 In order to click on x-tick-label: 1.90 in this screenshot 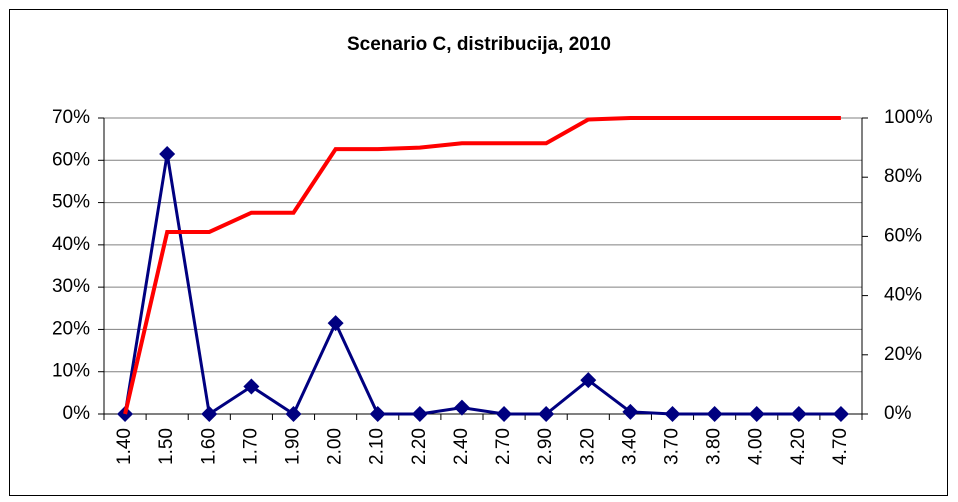, I will do `click(293, 446)`.